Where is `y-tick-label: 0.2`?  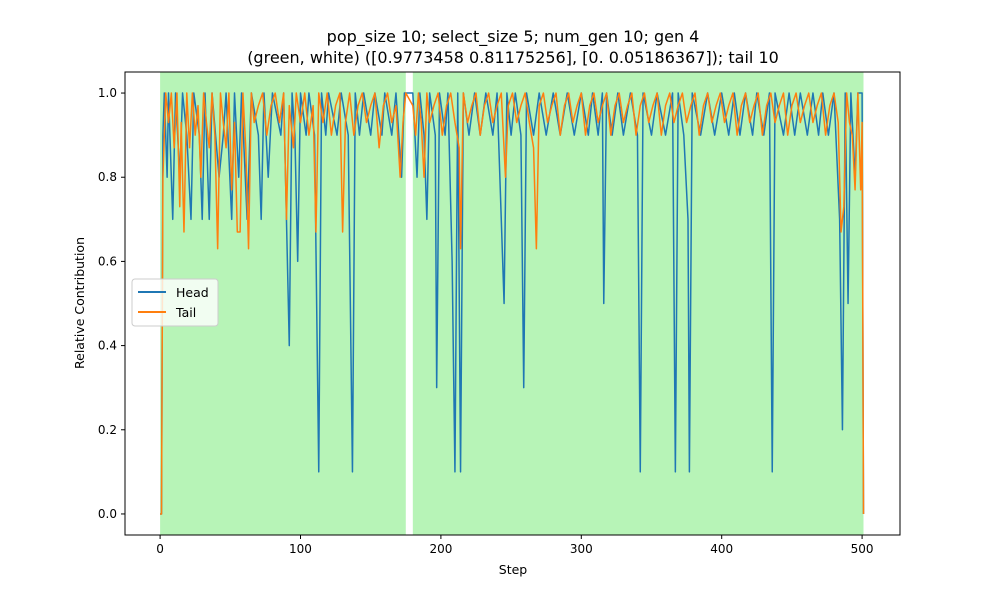 y-tick-label: 0.2 is located at coordinates (107, 430).